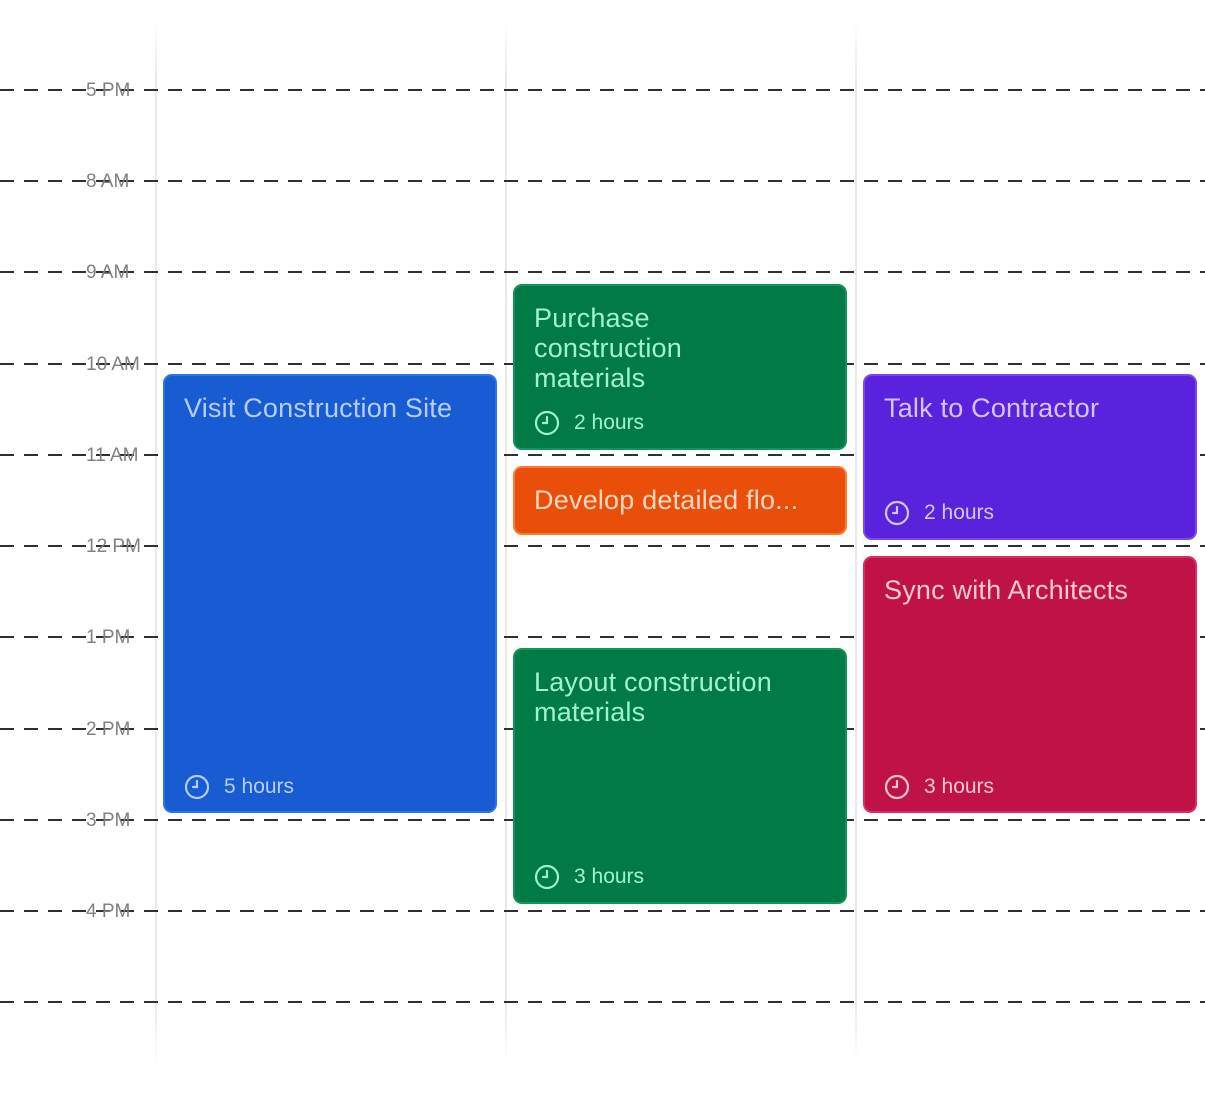 The image size is (1205, 1096). Describe the element at coordinates (653, 697) in the screenshot. I see `event-title: Layout construction materials` at that location.